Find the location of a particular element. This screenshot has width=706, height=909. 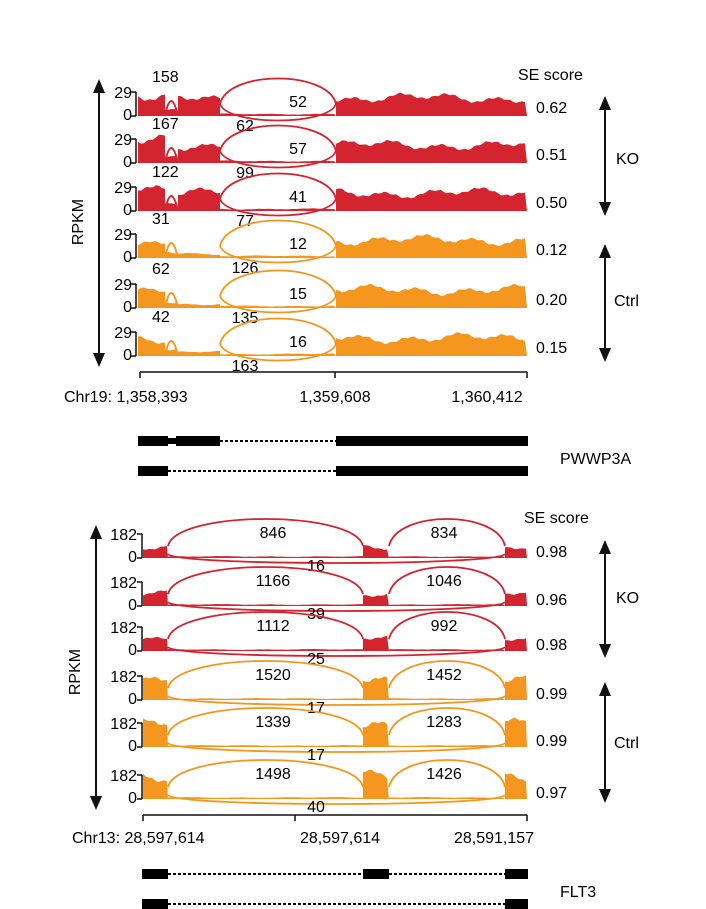

se-score-value: 0.50 is located at coordinates (551, 203).